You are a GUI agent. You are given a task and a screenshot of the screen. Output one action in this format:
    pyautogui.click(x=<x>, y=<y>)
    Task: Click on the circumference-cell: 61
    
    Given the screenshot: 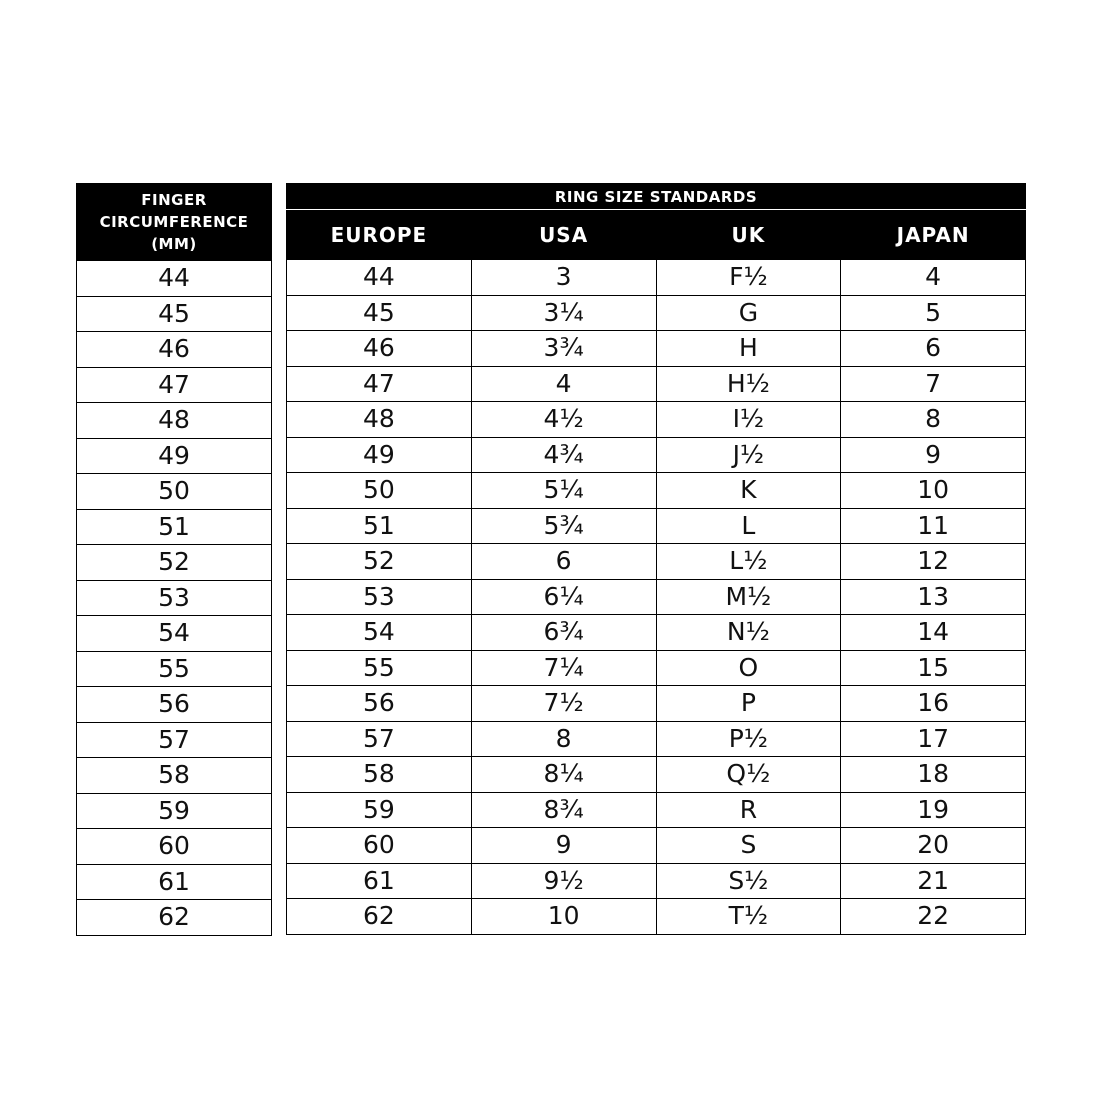 What is the action you would take?
    pyautogui.click(x=174, y=881)
    